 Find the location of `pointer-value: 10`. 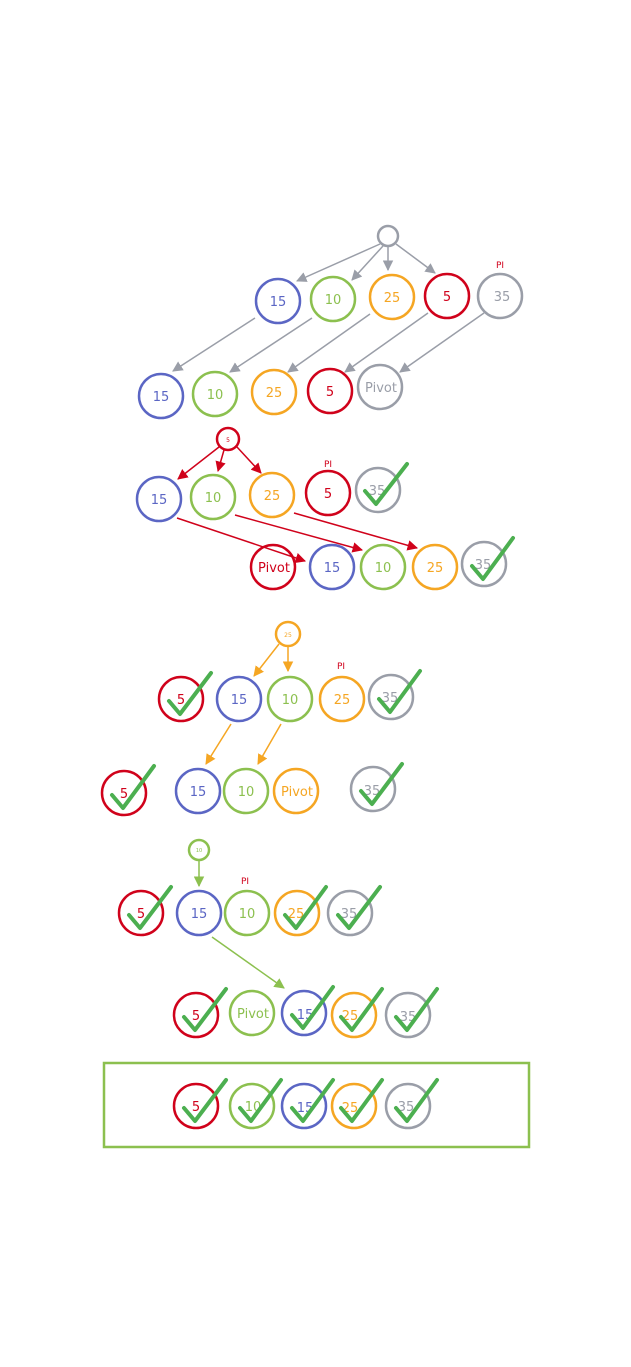

pointer-value: 10 is located at coordinates (199, 851).